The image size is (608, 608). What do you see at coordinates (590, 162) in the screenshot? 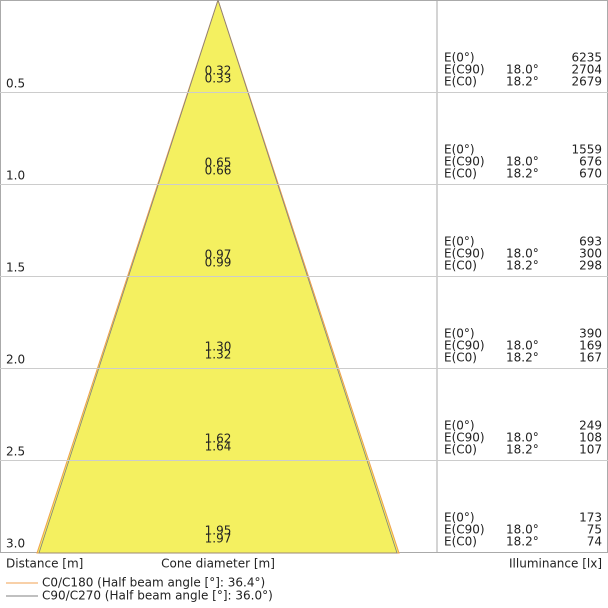
I see `illuminance-value: 676` at bounding box center [590, 162].